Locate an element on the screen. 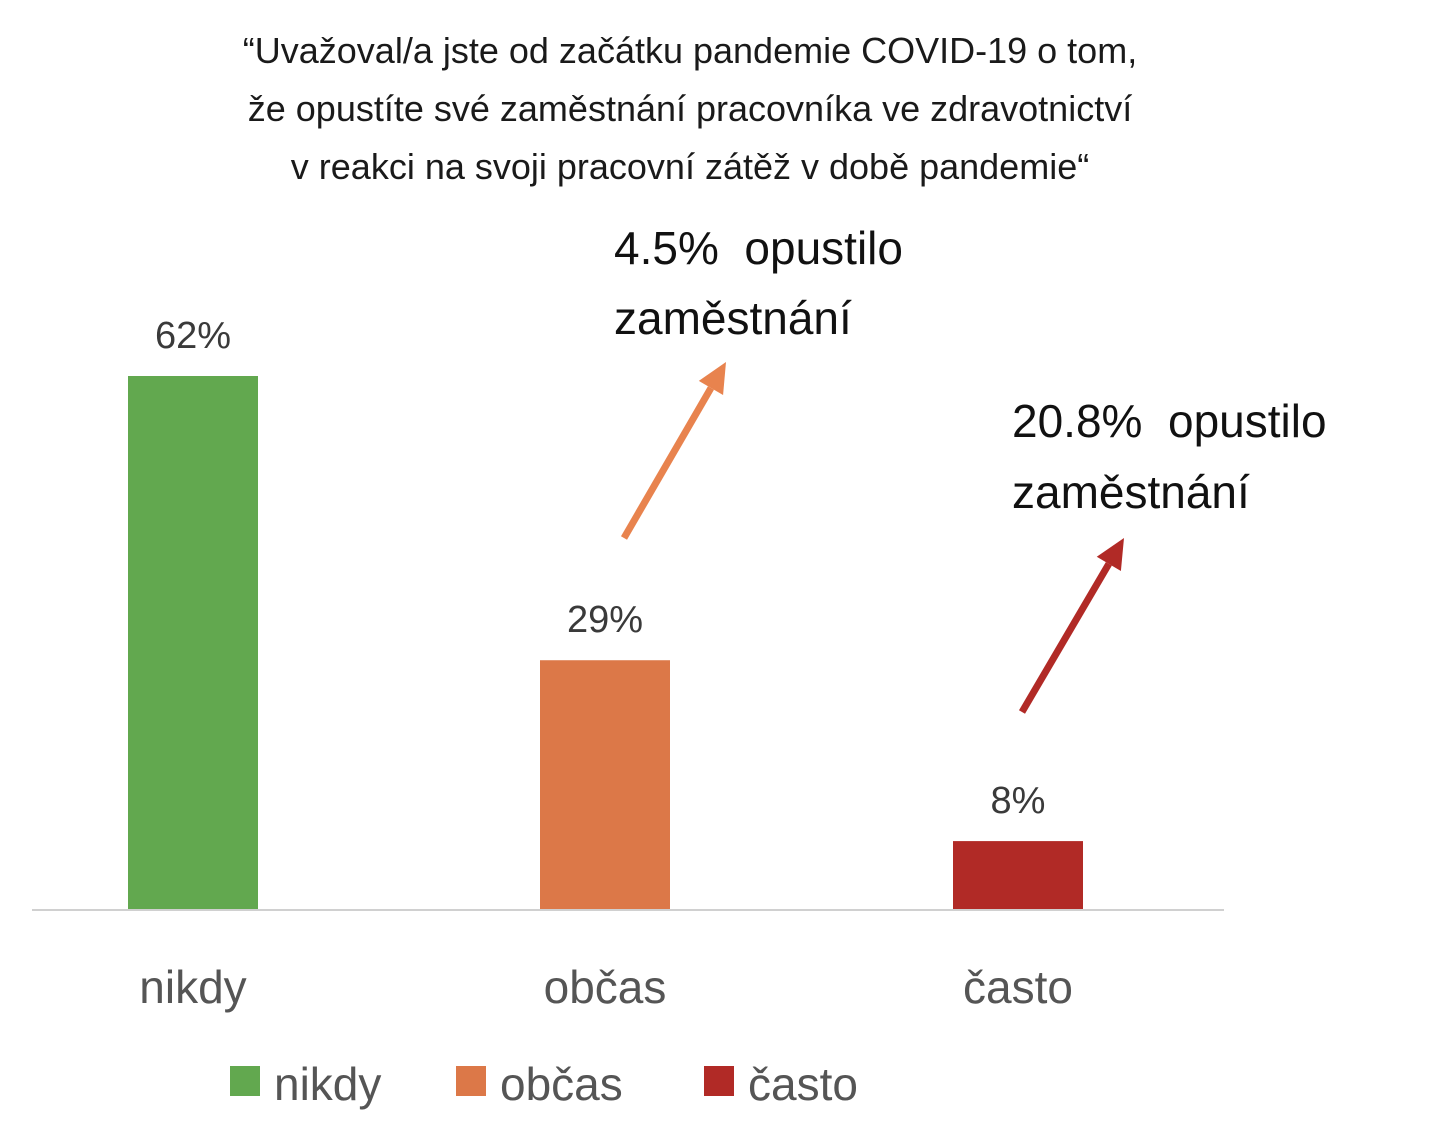 This screenshot has height=1124, width=1438. annotation-často-line-1: 20.8% opustilo is located at coordinates (1169, 421).